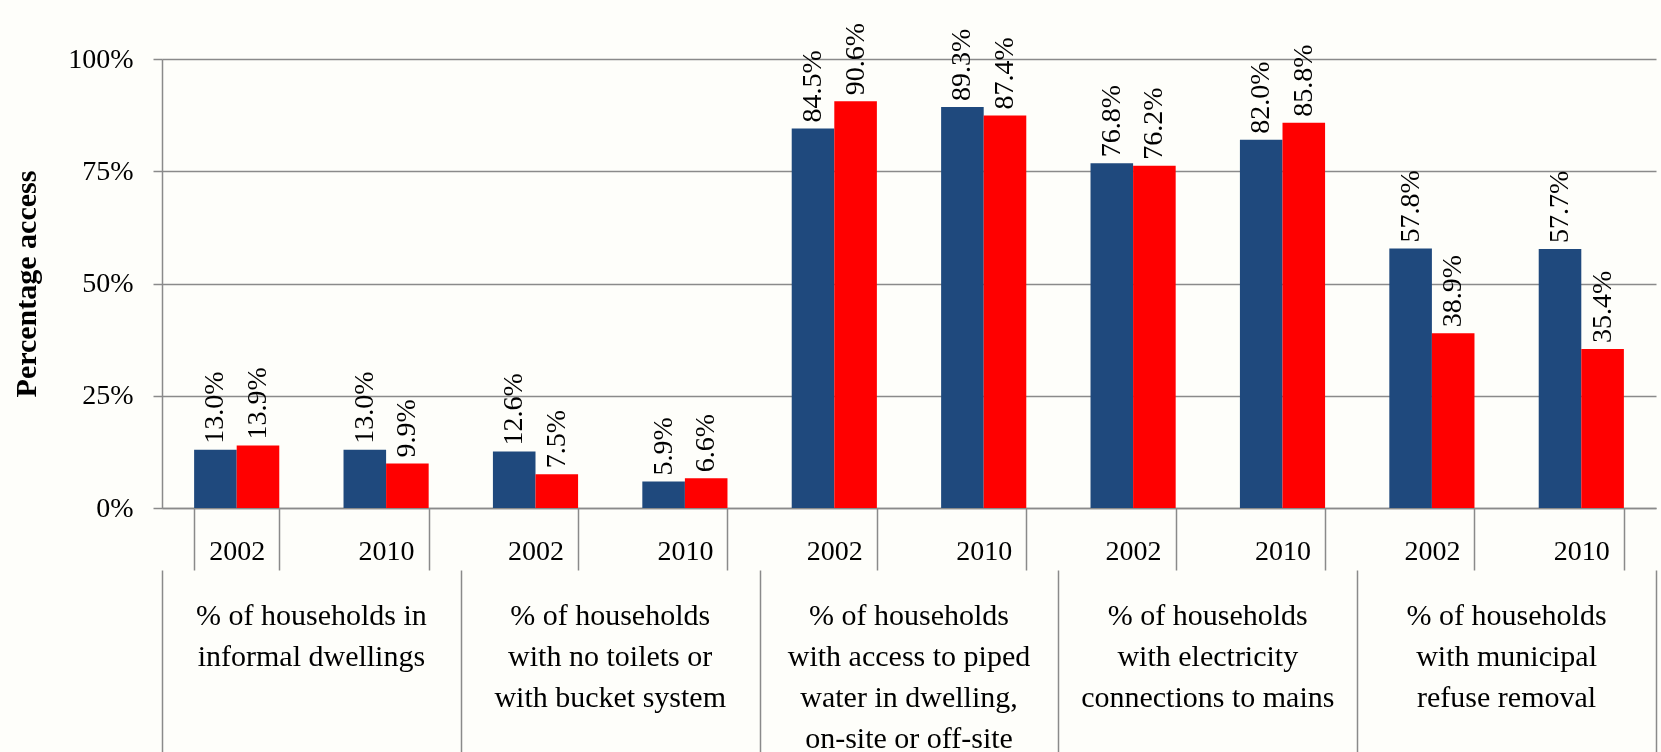  Describe the element at coordinates (1110, 121) in the screenshot. I see `data-label: 76.8%` at that location.